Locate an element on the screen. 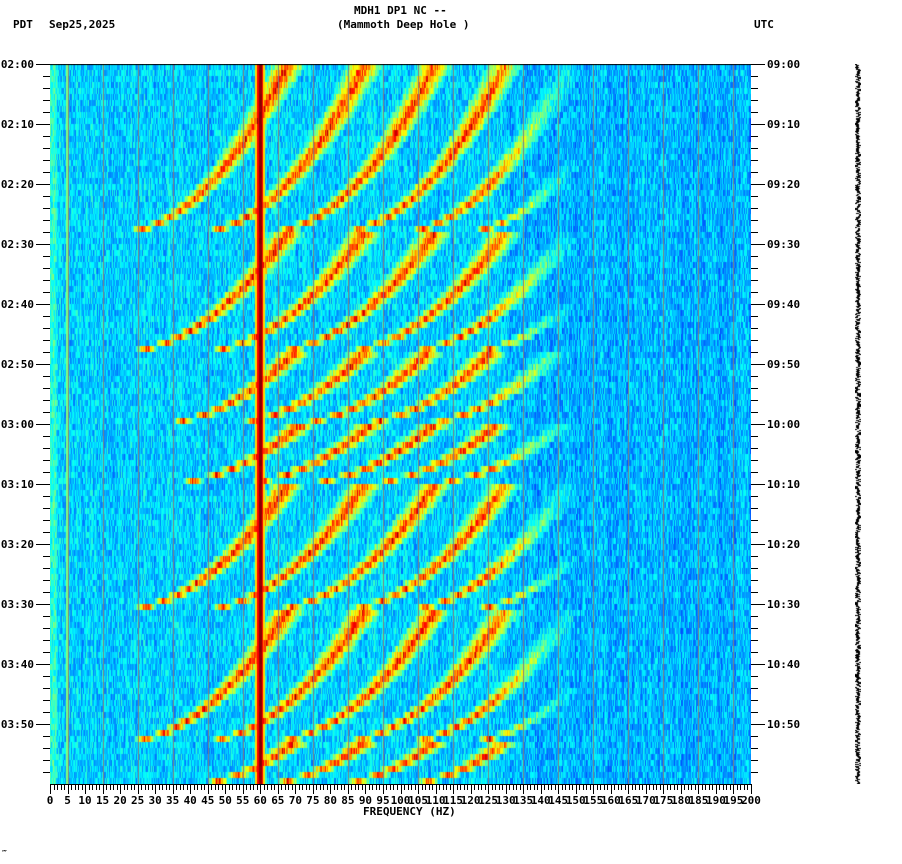 This screenshot has width=902, height=864. x-tick-label: 125 is located at coordinates (488, 800).